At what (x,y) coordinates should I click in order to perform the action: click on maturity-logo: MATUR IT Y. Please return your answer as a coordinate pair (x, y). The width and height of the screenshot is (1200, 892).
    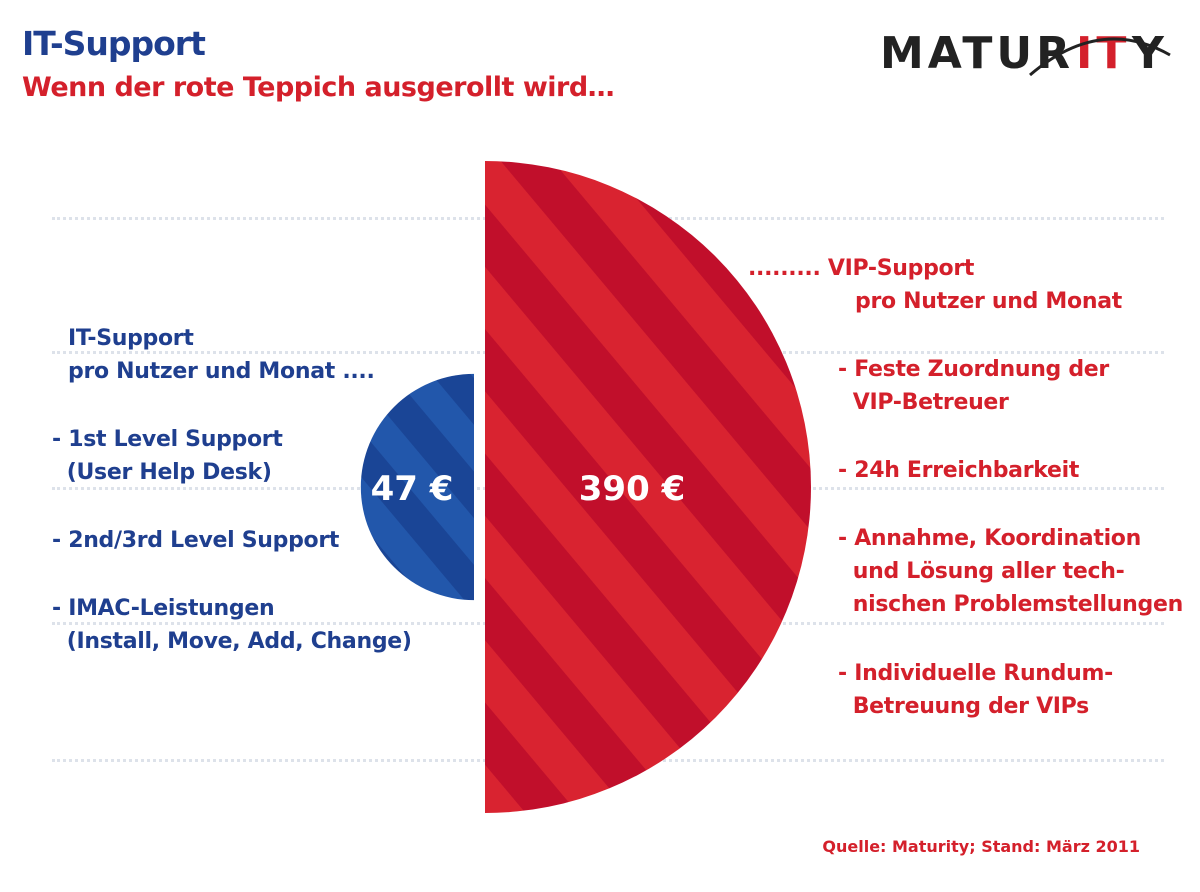
    Looking at the image, I should click on (1030, 52).